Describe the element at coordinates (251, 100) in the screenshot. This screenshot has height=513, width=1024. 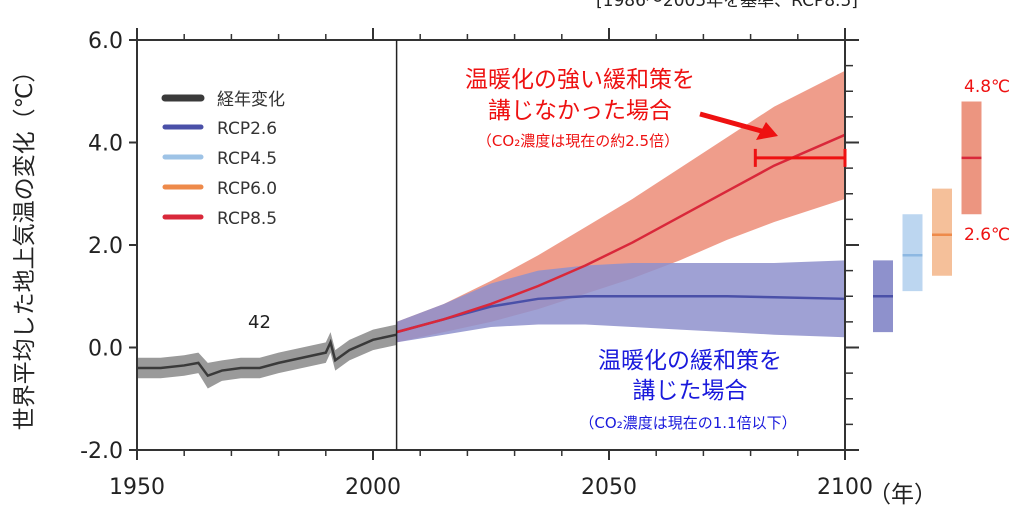
I see `legend-label: 経年変化` at that location.